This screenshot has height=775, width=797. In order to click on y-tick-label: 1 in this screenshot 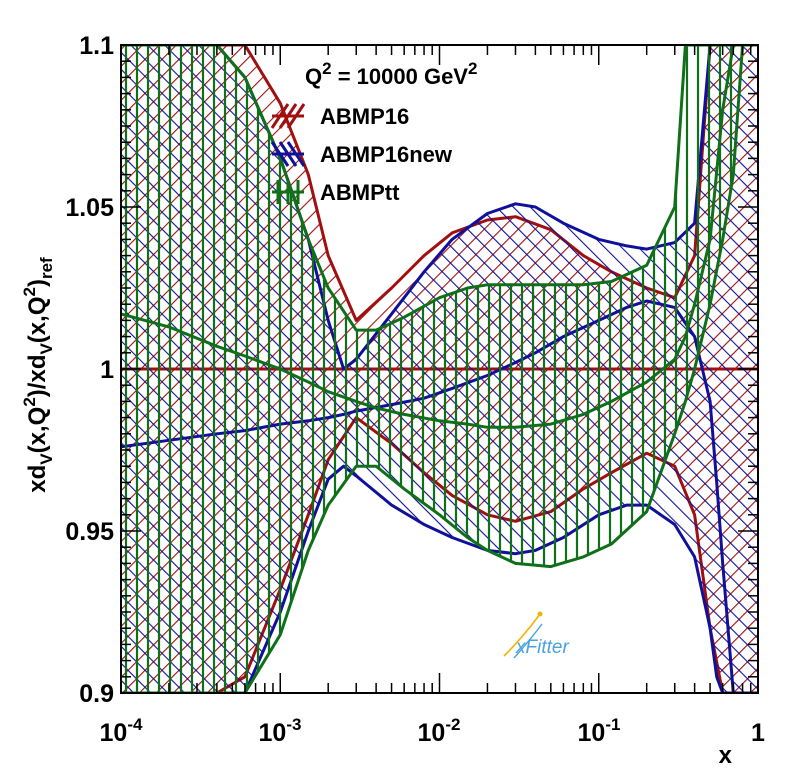, I will do `click(107, 370)`.